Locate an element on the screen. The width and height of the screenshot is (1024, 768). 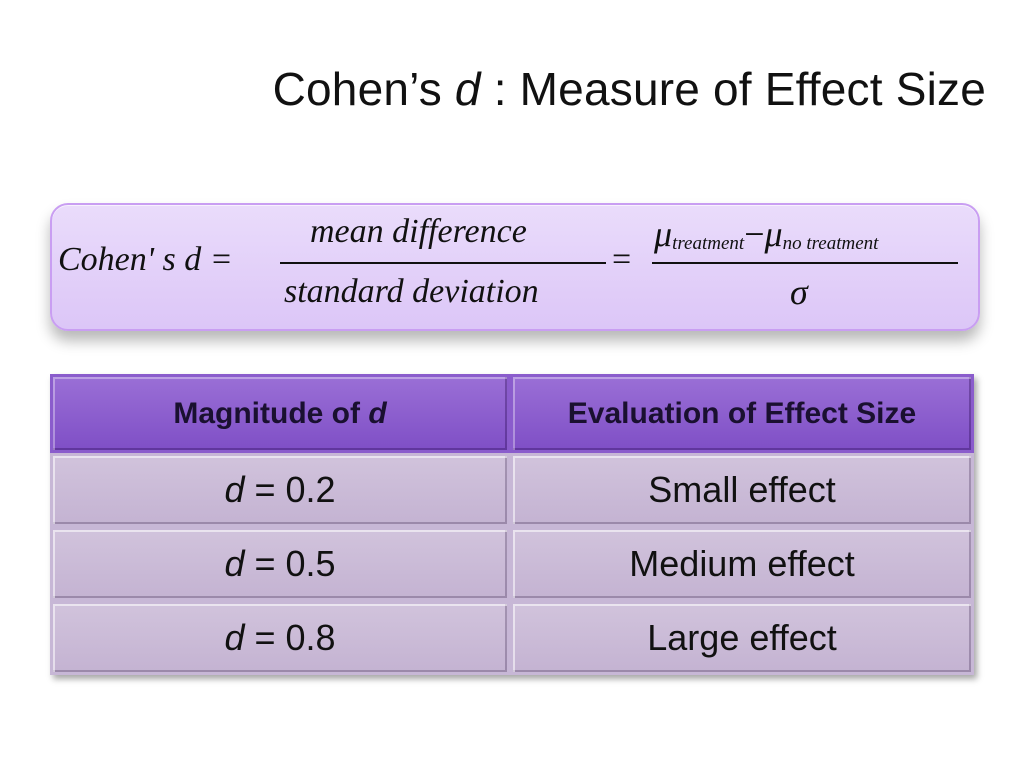
table-row: d = 0.2 Small effect is located at coordinates (512, 490).